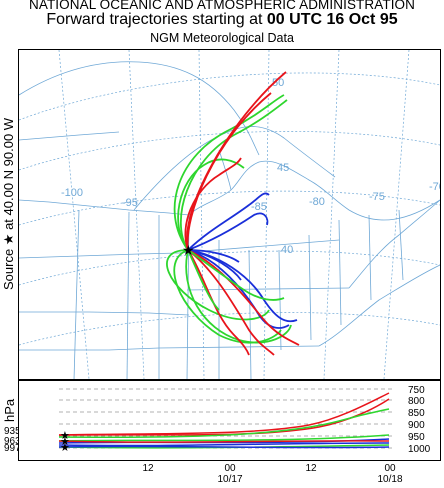  Describe the element at coordinates (283, 168) in the screenshot. I see `lat-label: 45` at that location.